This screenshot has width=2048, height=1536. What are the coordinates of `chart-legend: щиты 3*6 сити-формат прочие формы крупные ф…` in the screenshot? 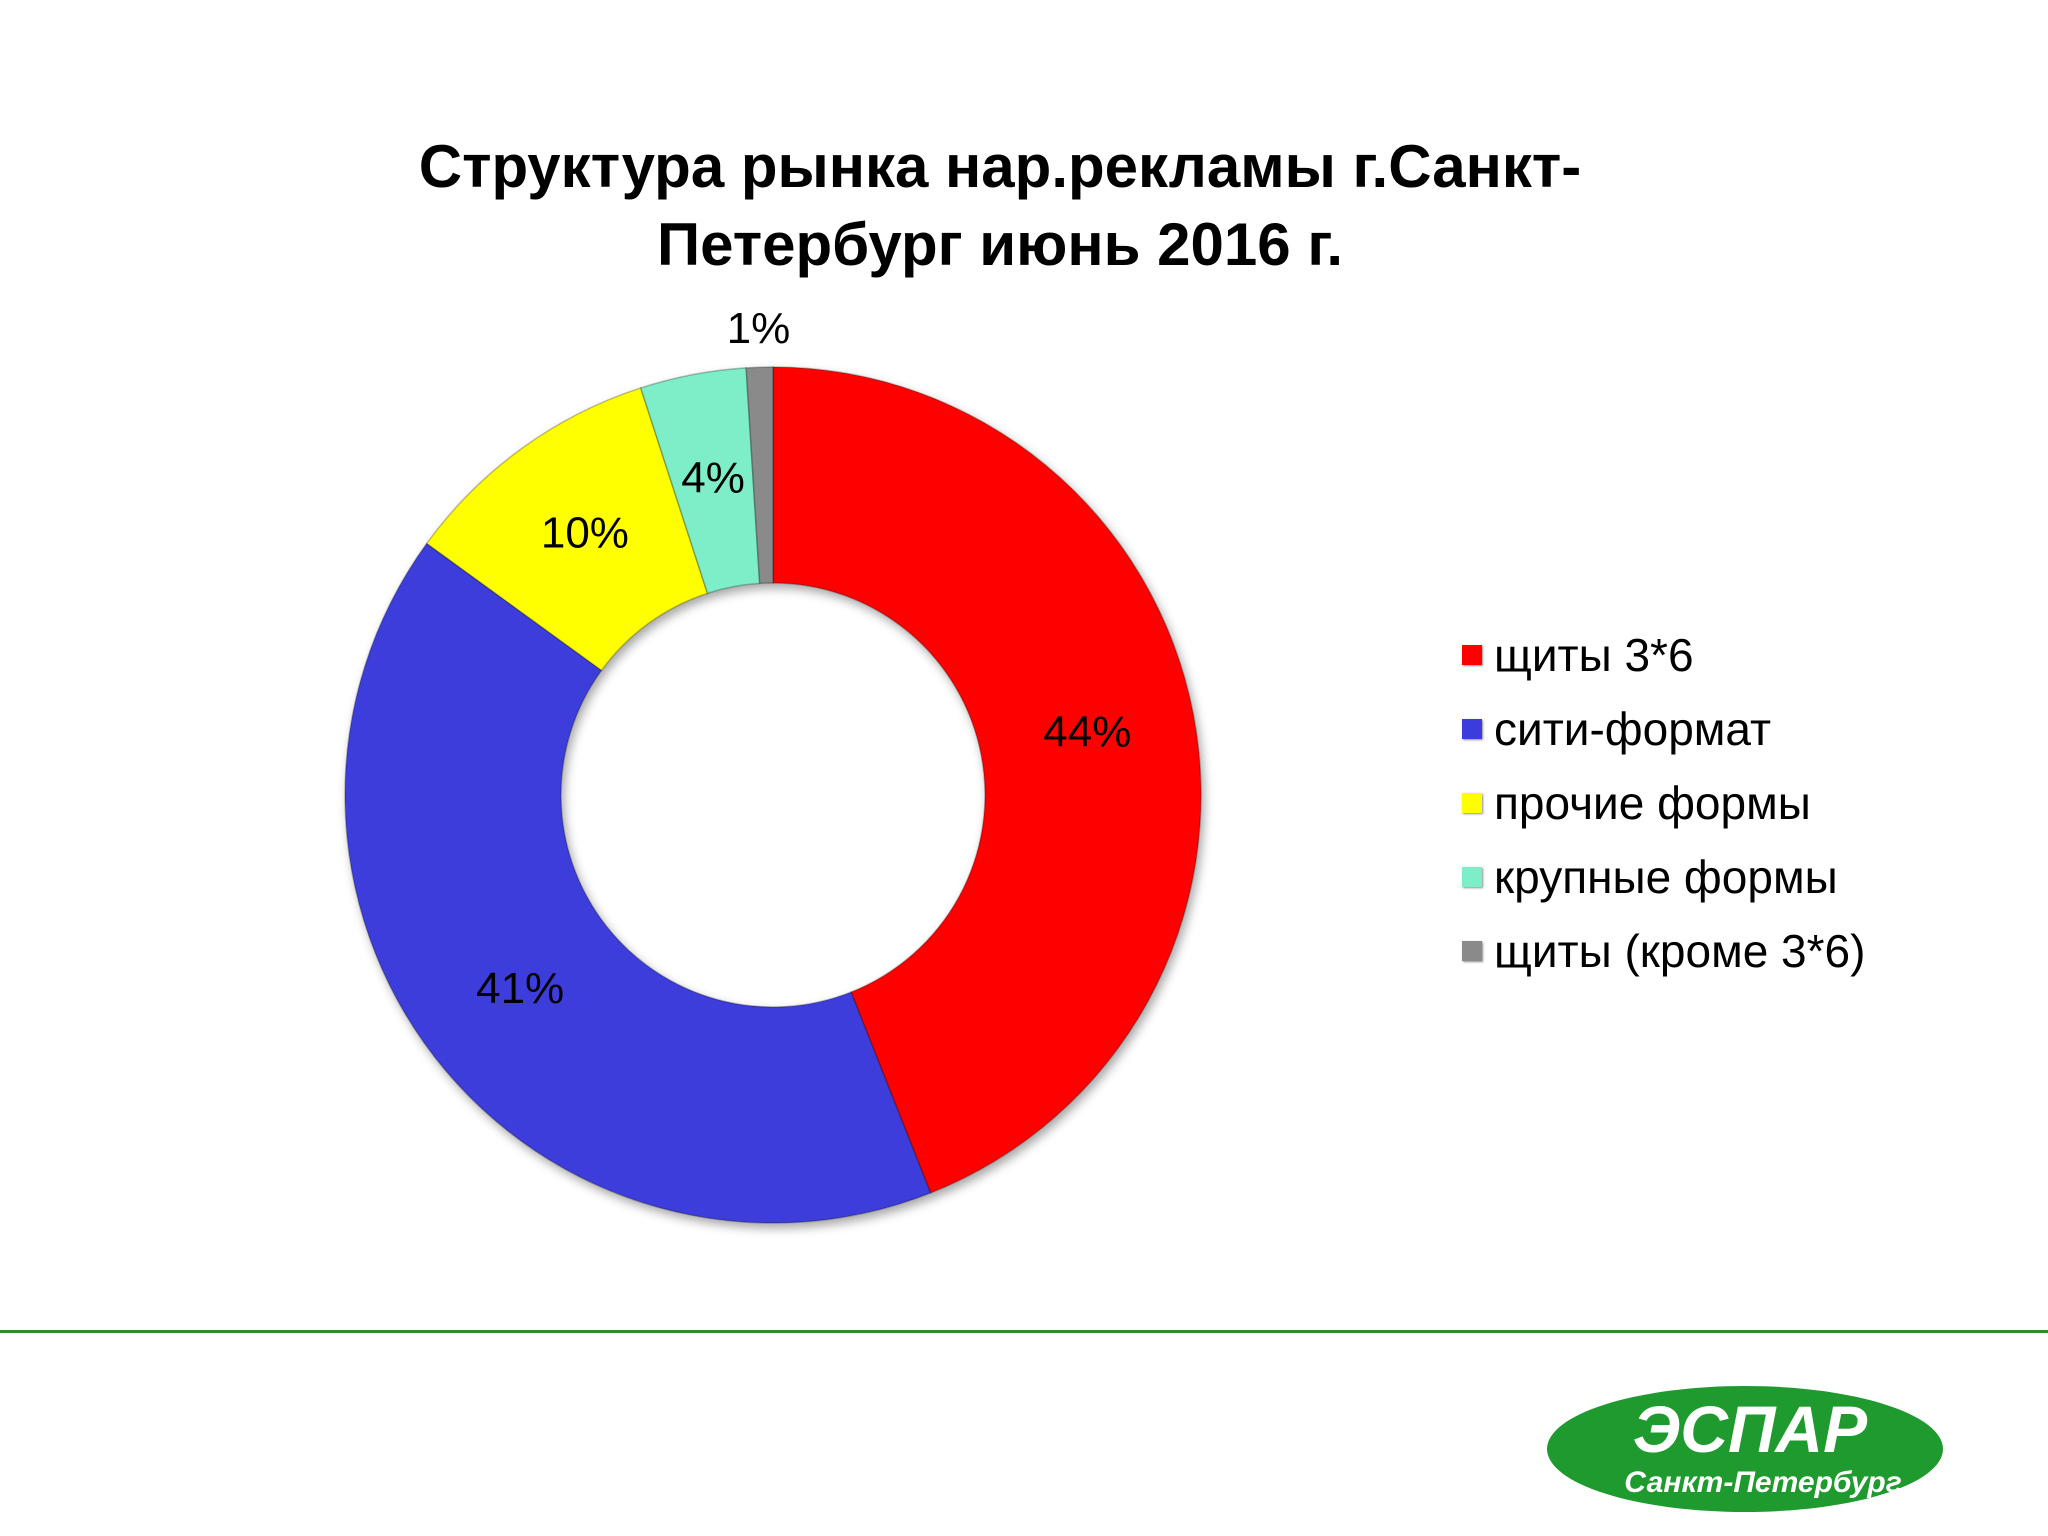 It's located at (1663, 803).